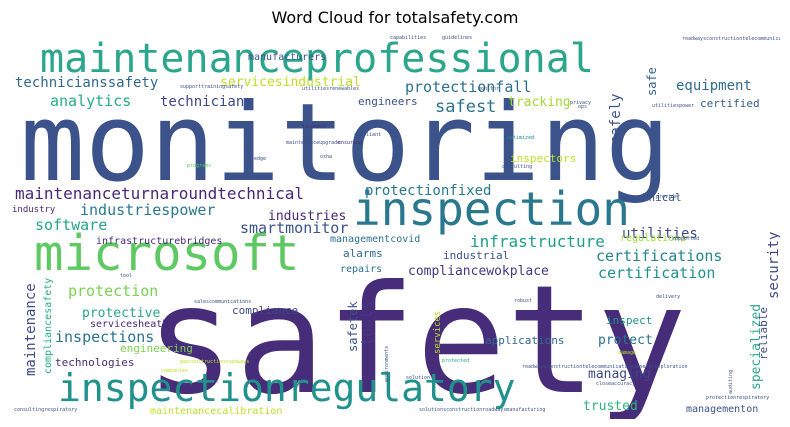 This screenshot has width=790, height=427. Describe the element at coordinates (539, 102) in the screenshot. I see `cloud-word: tracking` at that location.